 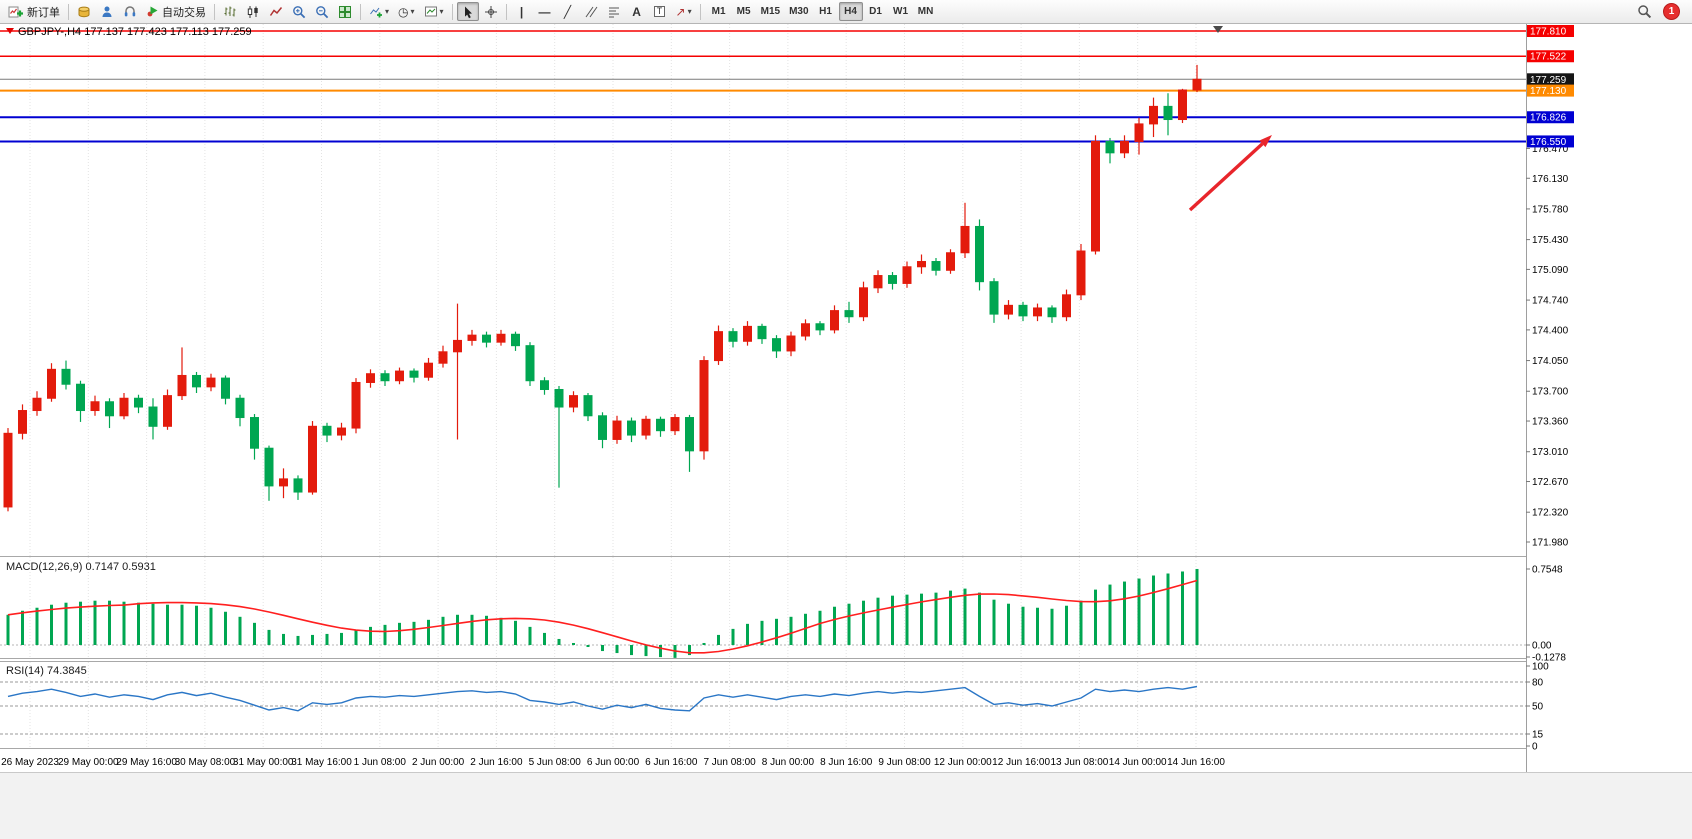 I want to click on new-order-button: 新订单, so click(x=34, y=11).